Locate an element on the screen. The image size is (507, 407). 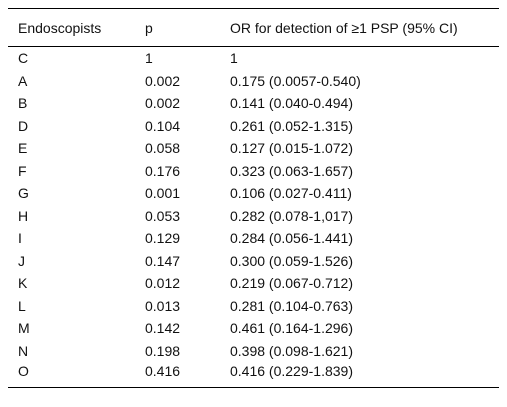
endoscopist-cell: N is located at coordinates (23, 350).